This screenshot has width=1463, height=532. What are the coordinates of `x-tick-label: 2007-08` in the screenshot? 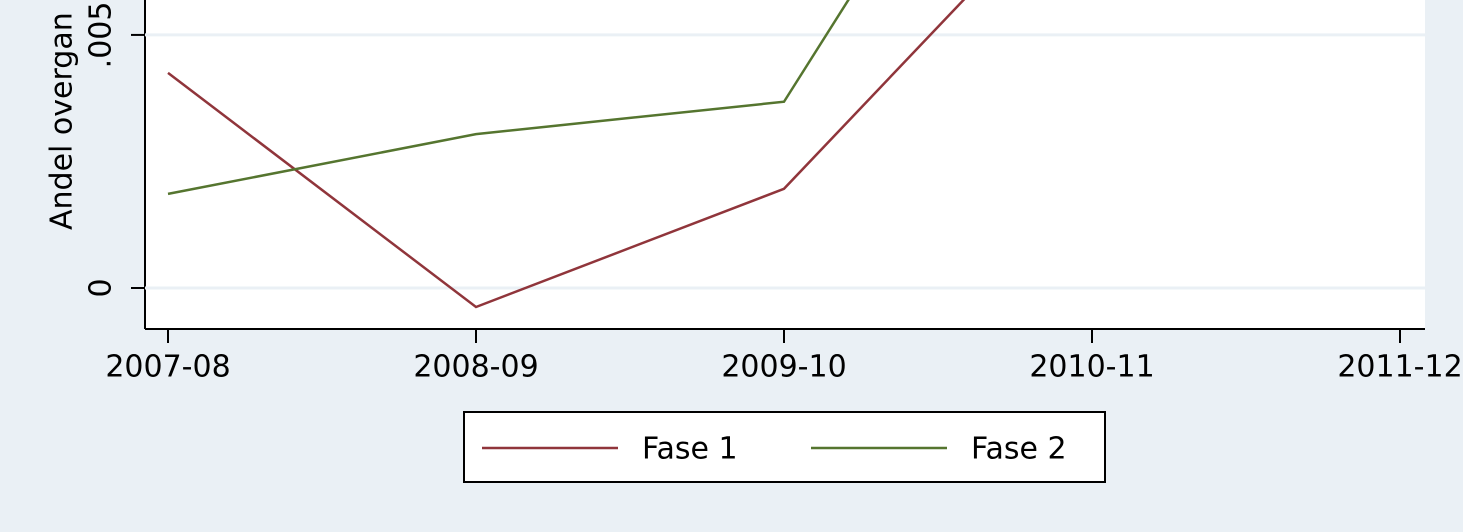 It's located at (167, 367).